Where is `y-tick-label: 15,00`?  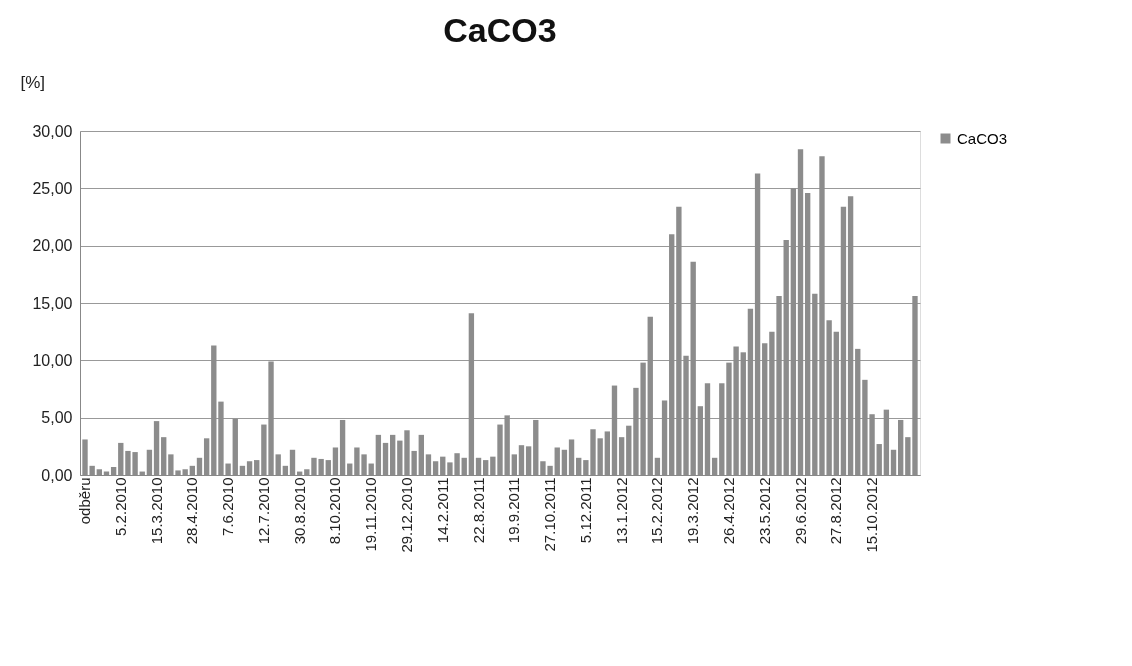 y-tick-label: 15,00 is located at coordinates (52, 303).